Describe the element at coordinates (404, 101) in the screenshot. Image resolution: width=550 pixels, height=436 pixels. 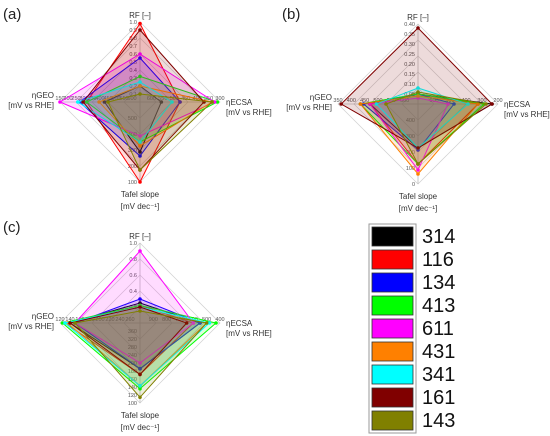
I see `tick-label-left: 600` at that location.